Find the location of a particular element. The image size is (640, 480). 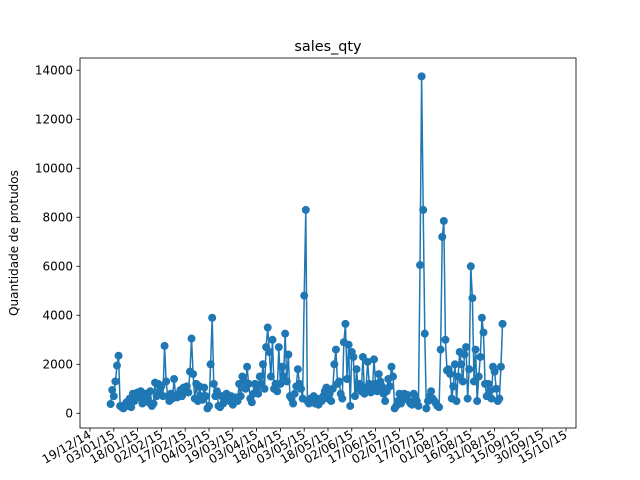

y-tick-label: 0 is located at coordinates (69, 414).